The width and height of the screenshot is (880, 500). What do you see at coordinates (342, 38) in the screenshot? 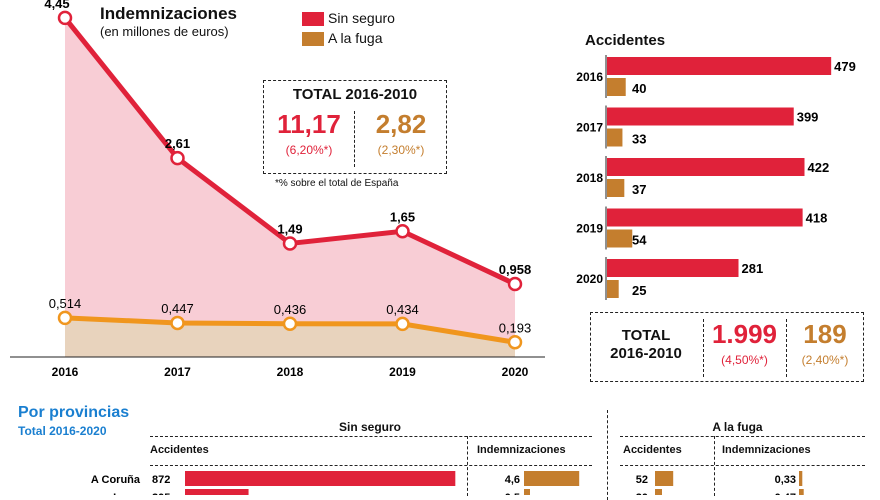
I see `legend-fuga: A la fuga` at bounding box center [342, 38].